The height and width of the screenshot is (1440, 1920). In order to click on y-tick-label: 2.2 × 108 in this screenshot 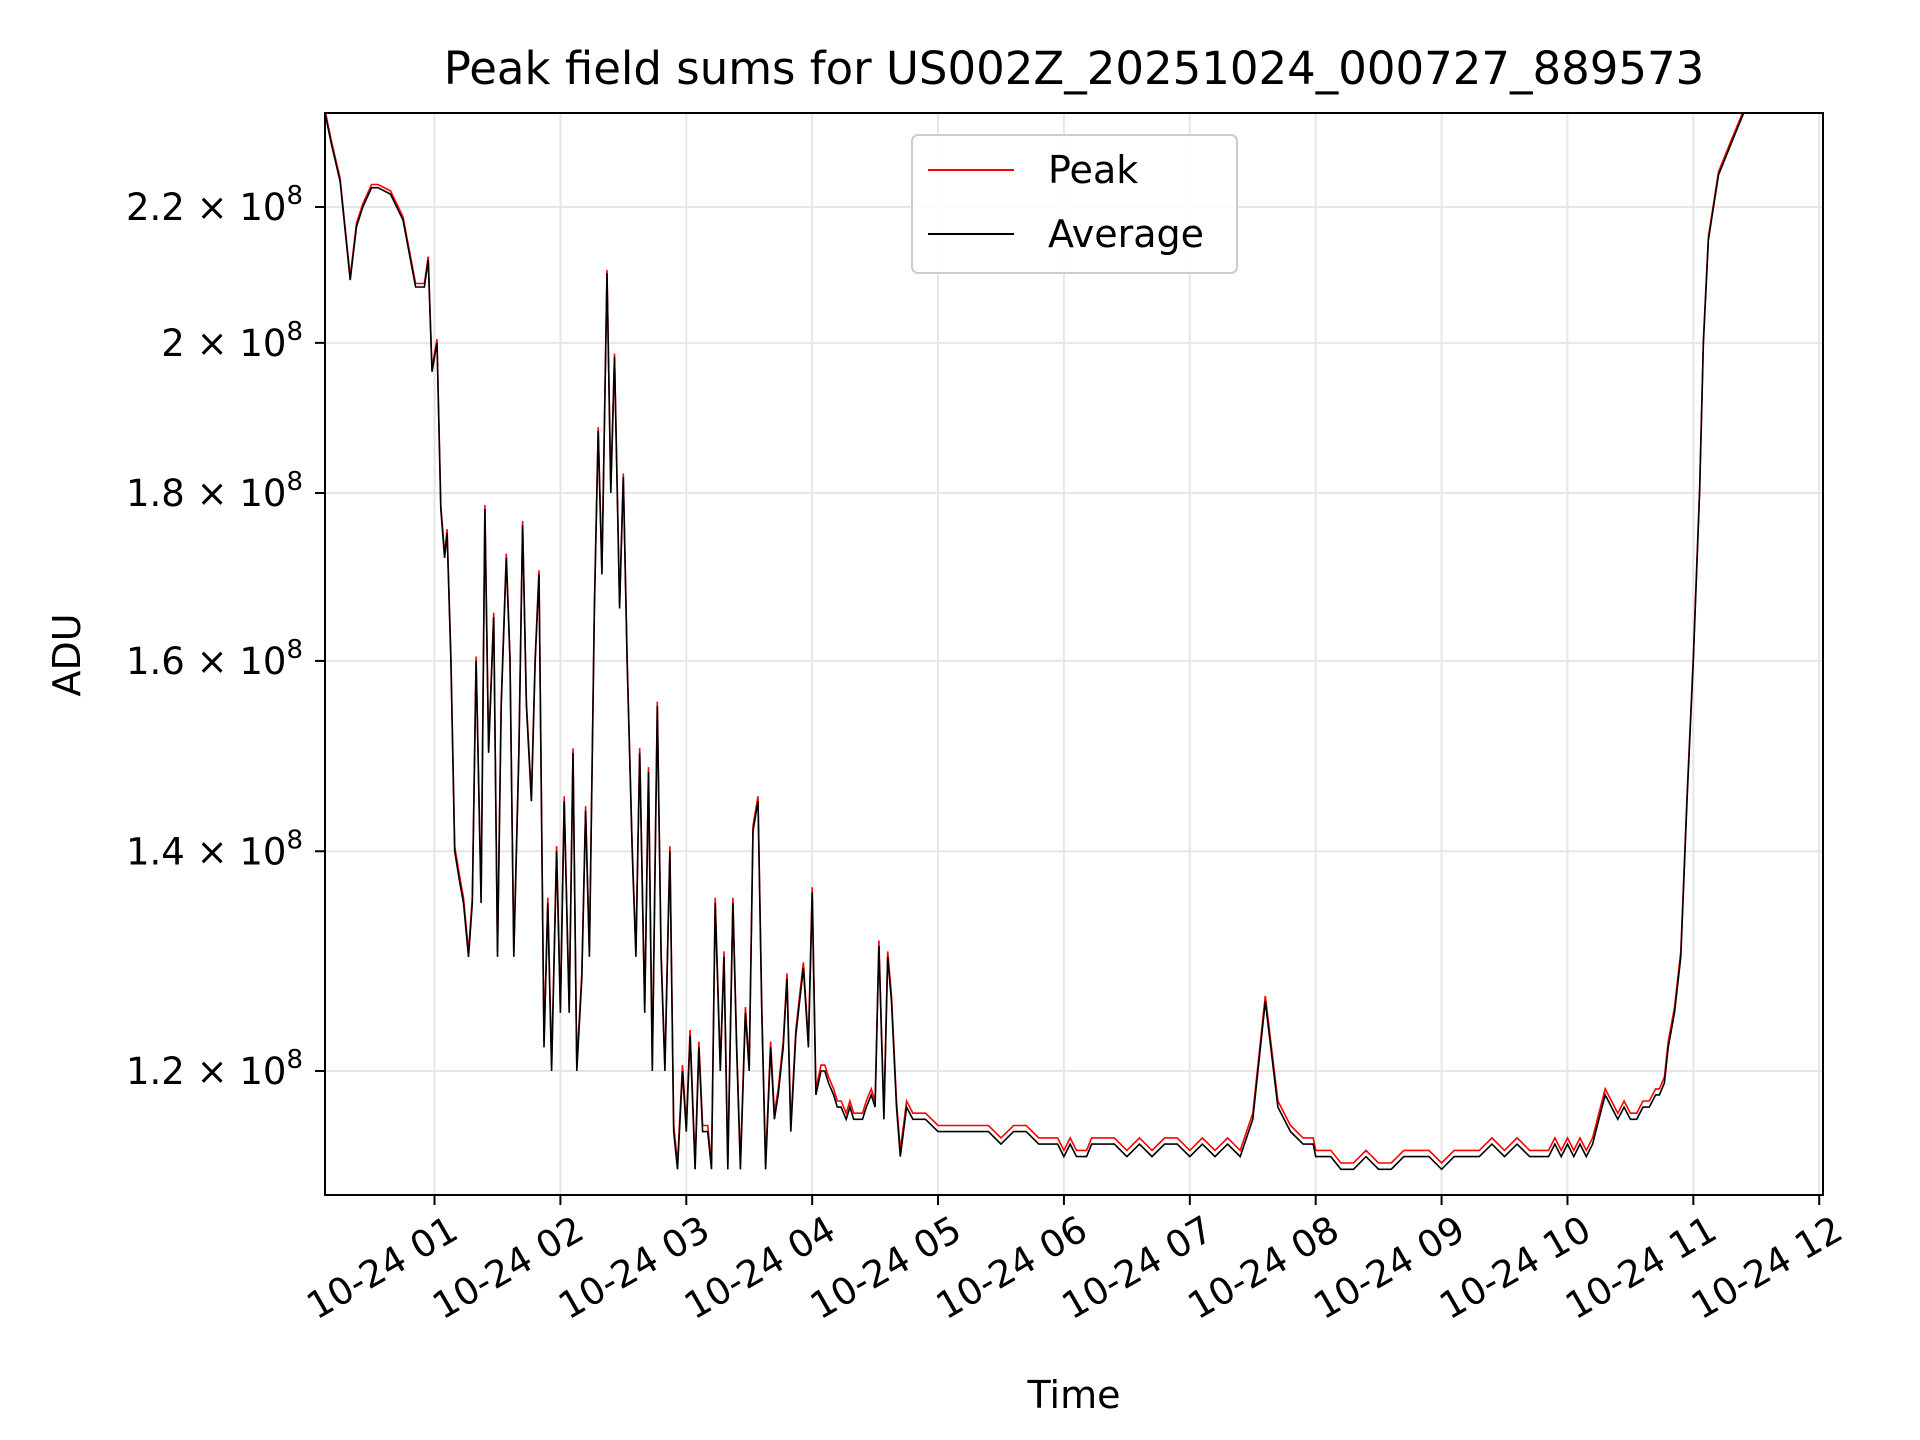, I will do `click(214, 205)`.